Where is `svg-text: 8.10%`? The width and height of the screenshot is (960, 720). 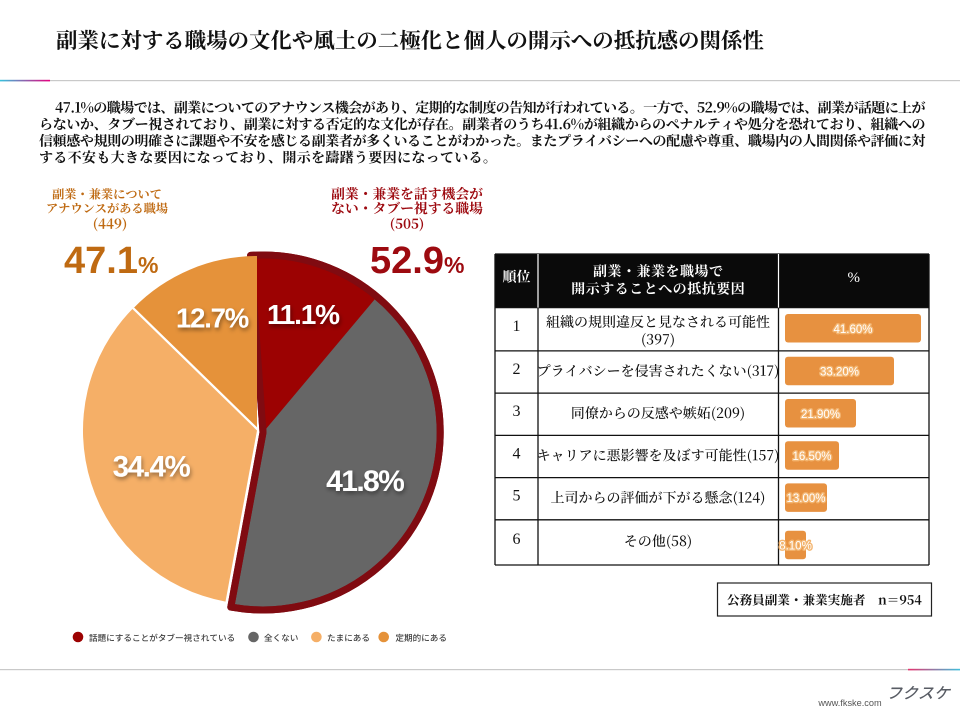
svg-text: 8.10% is located at coordinates (795, 547).